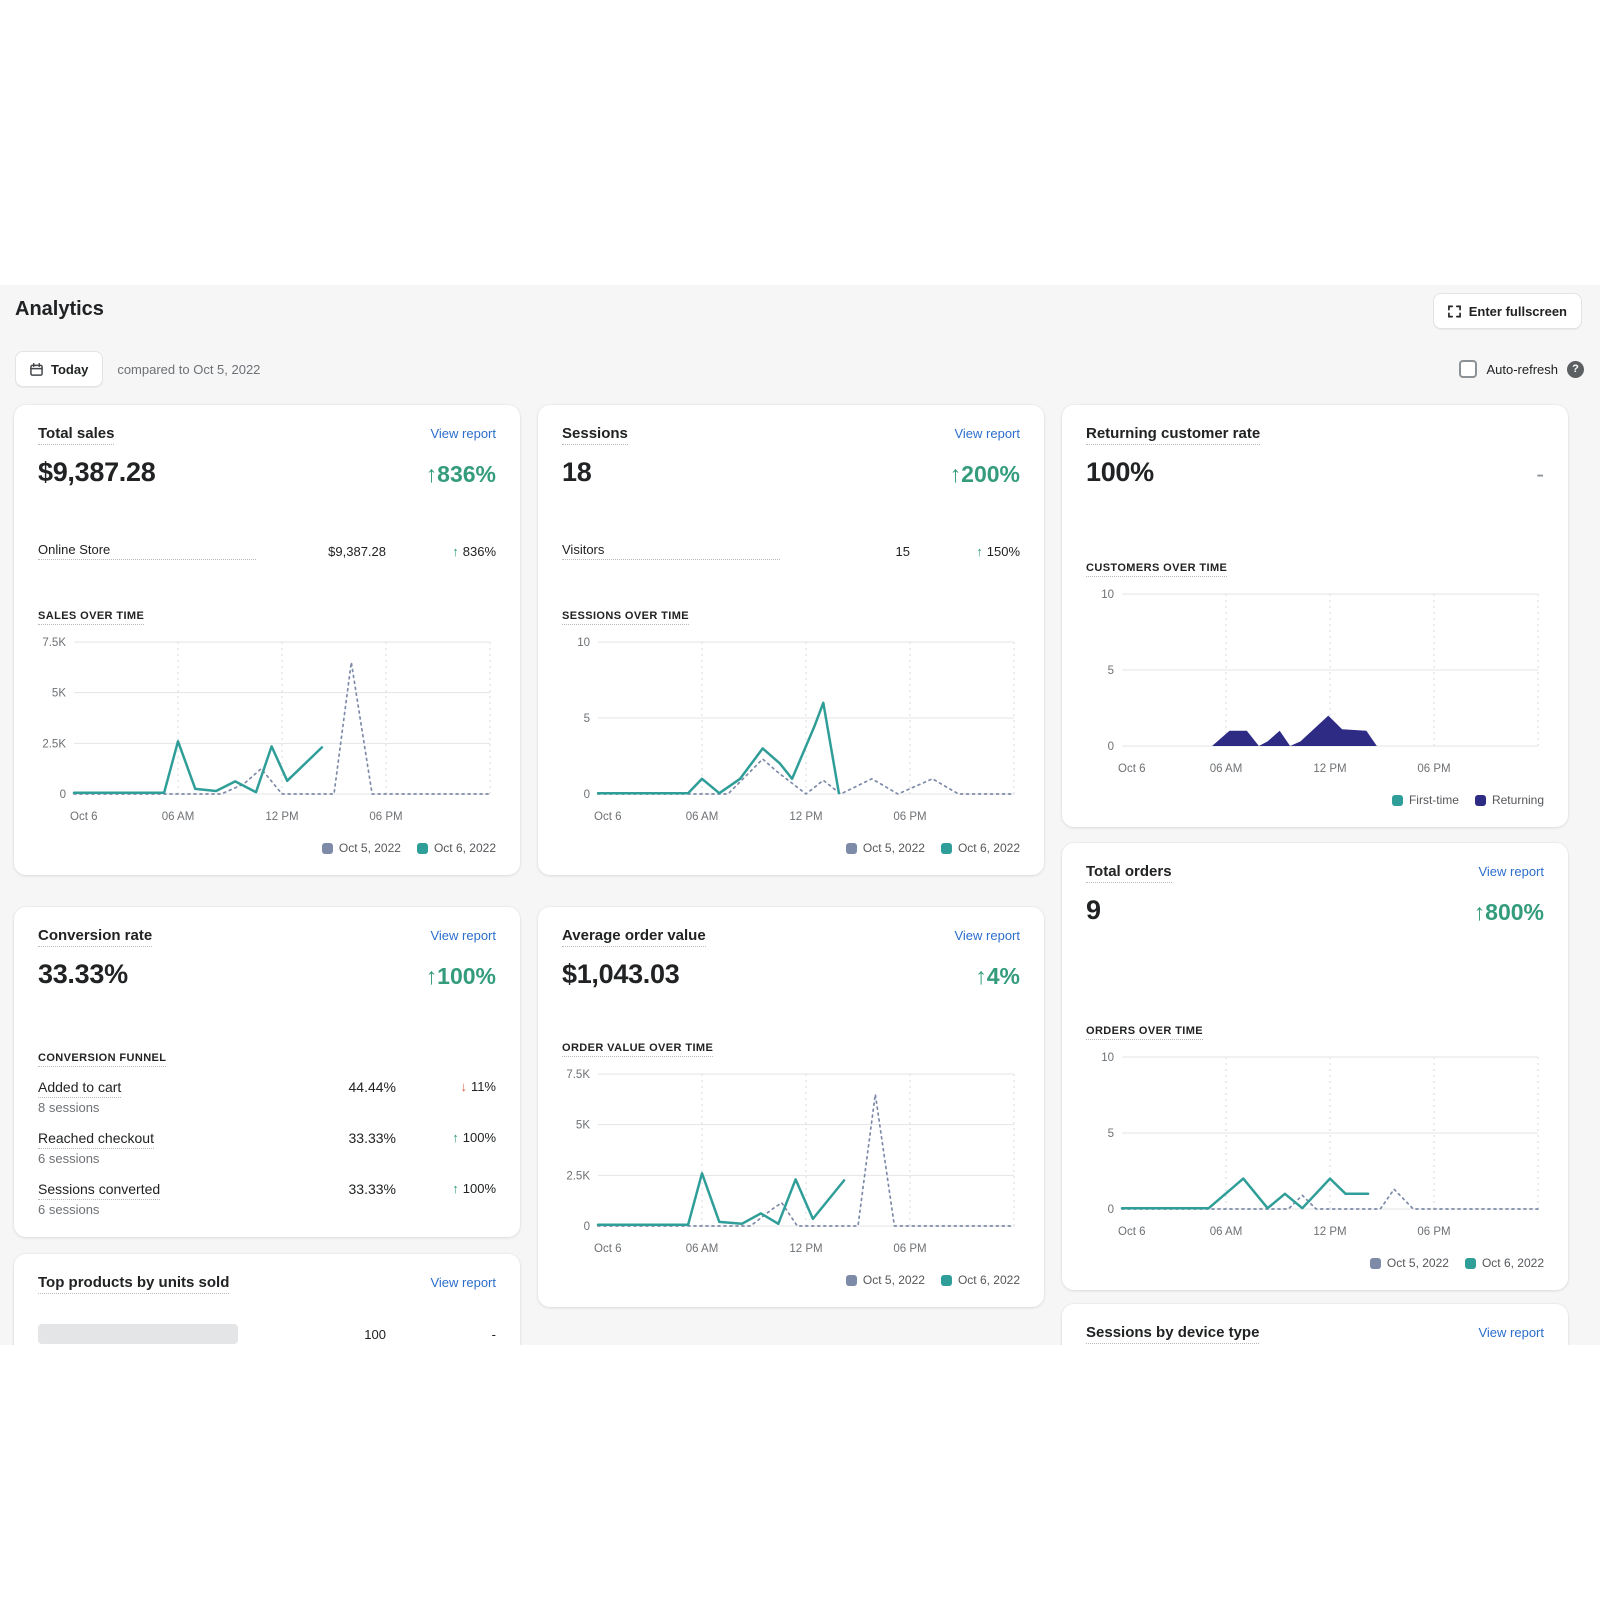  I want to click on aov-value: $1,043.03, so click(621, 974).